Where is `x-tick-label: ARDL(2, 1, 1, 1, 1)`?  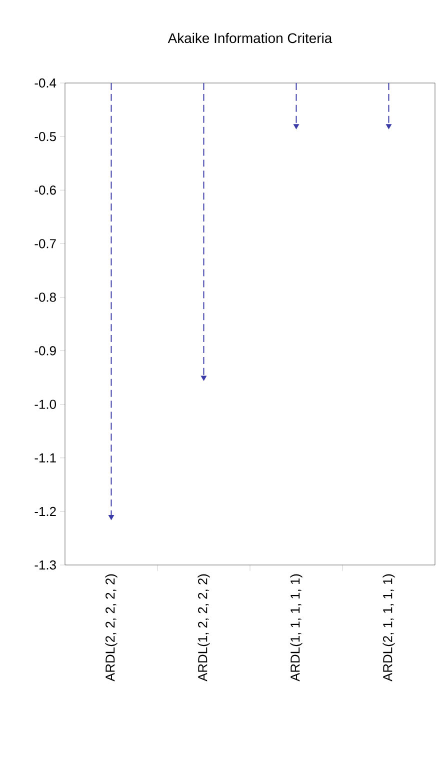 x-tick-label: ARDL(2, 1, 1, 1, 1) is located at coordinates (388, 628).